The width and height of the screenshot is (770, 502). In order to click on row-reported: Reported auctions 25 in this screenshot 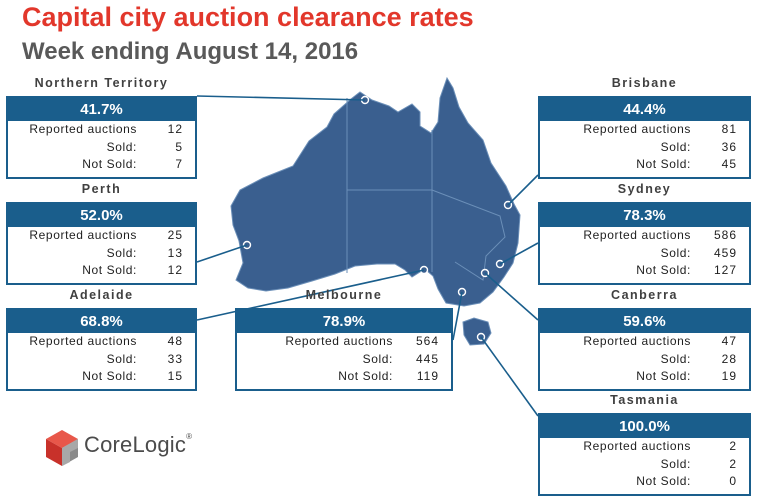, I will do `click(101, 236)`.